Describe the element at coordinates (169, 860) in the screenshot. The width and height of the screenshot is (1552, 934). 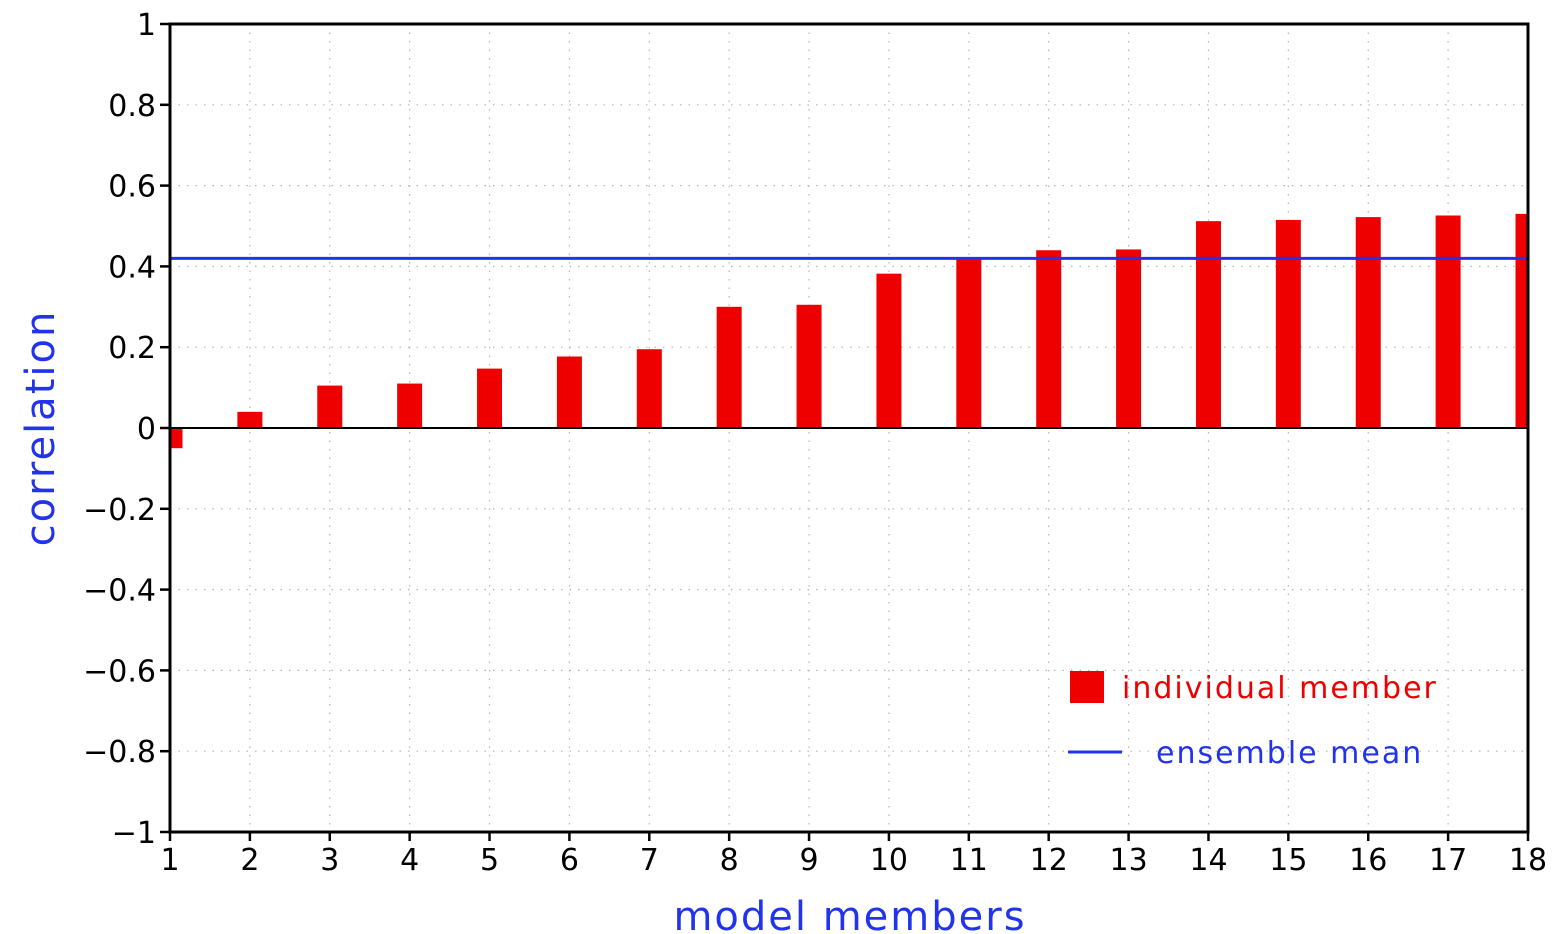
I see `x-tick-label: 1` at that location.